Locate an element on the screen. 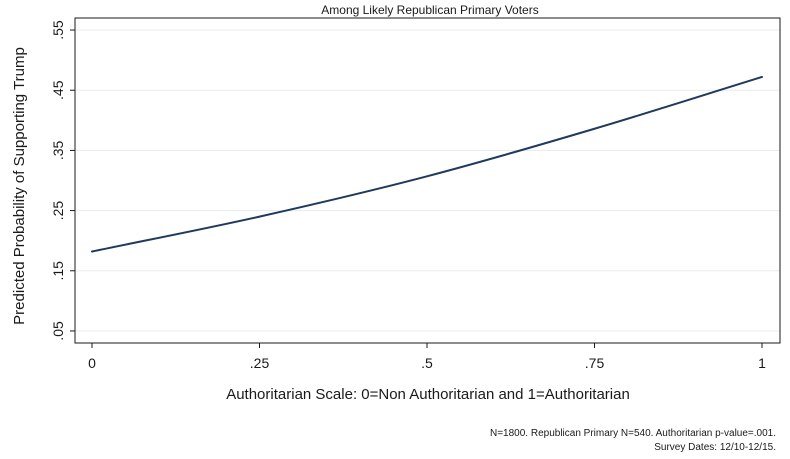 This screenshot has height=459, width=790. chart-title: Among Likely Republican Primary Voters is located at coordinates (429, 10).